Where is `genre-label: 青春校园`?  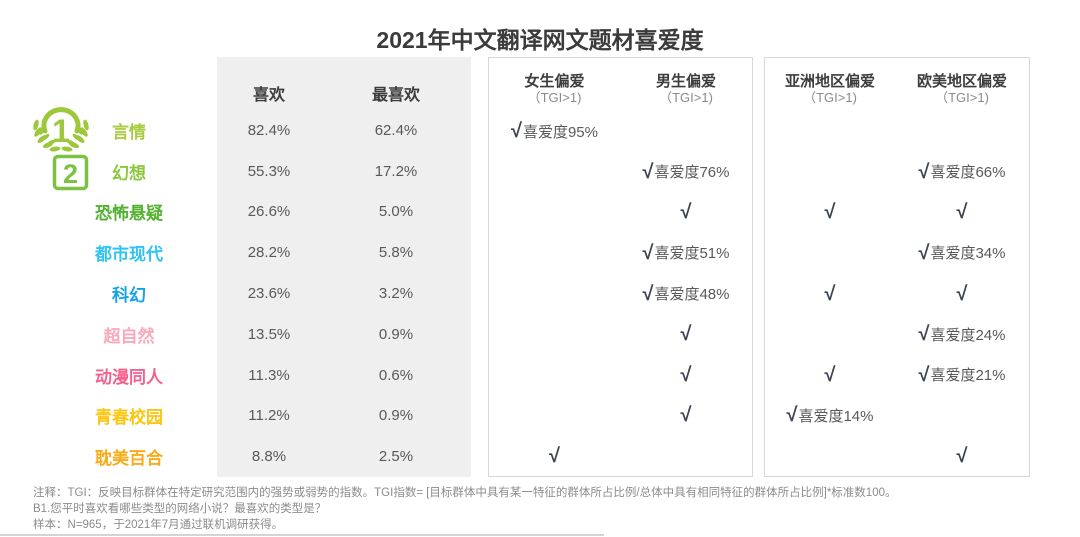 genre-label: 青春校园 is located at coordinates (129, 418).